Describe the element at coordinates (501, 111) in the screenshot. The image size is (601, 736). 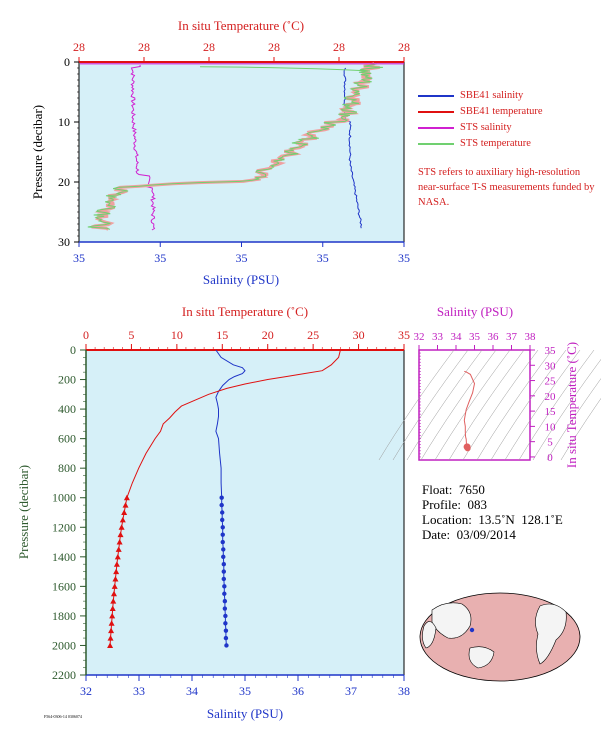
I see `legend-label: SBE41 temperature` at that location.